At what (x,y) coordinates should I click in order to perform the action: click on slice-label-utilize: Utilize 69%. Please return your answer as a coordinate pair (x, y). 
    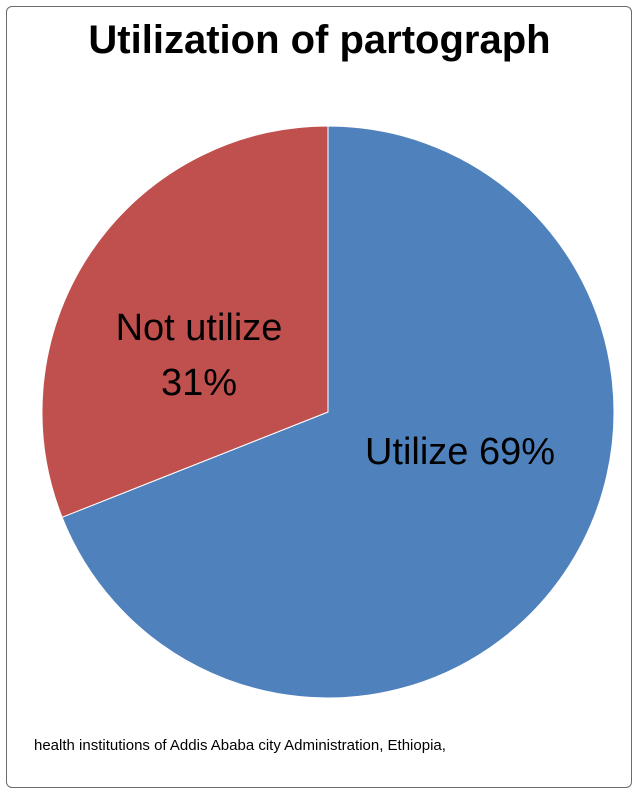
    Looking at the image, I should click on (460, 452).